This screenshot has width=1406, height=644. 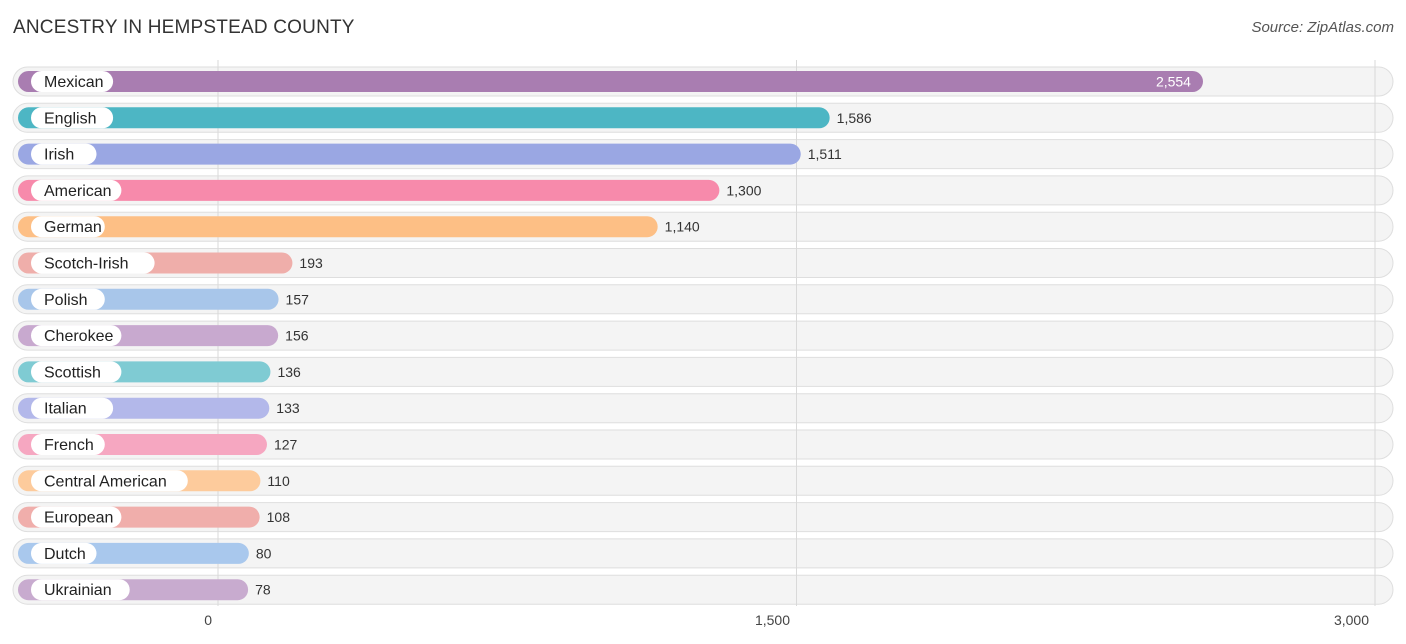 I want to click on source-note: Source: ZipAtlas.com, so click(x=1322, y=27).